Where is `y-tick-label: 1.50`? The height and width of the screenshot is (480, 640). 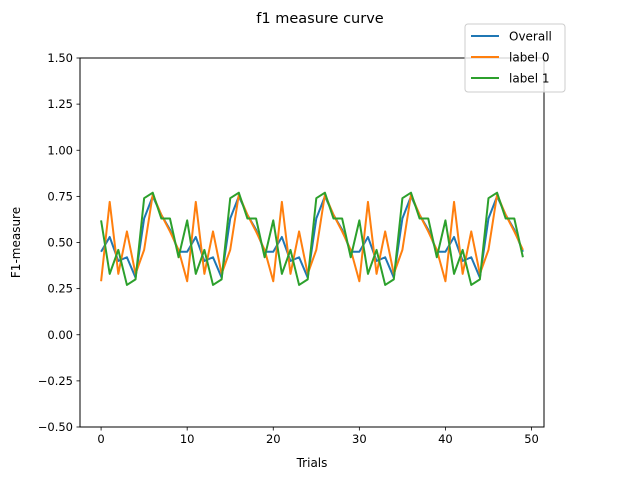 y-tick-label: 1.50 is located at coordinates (60, 58).